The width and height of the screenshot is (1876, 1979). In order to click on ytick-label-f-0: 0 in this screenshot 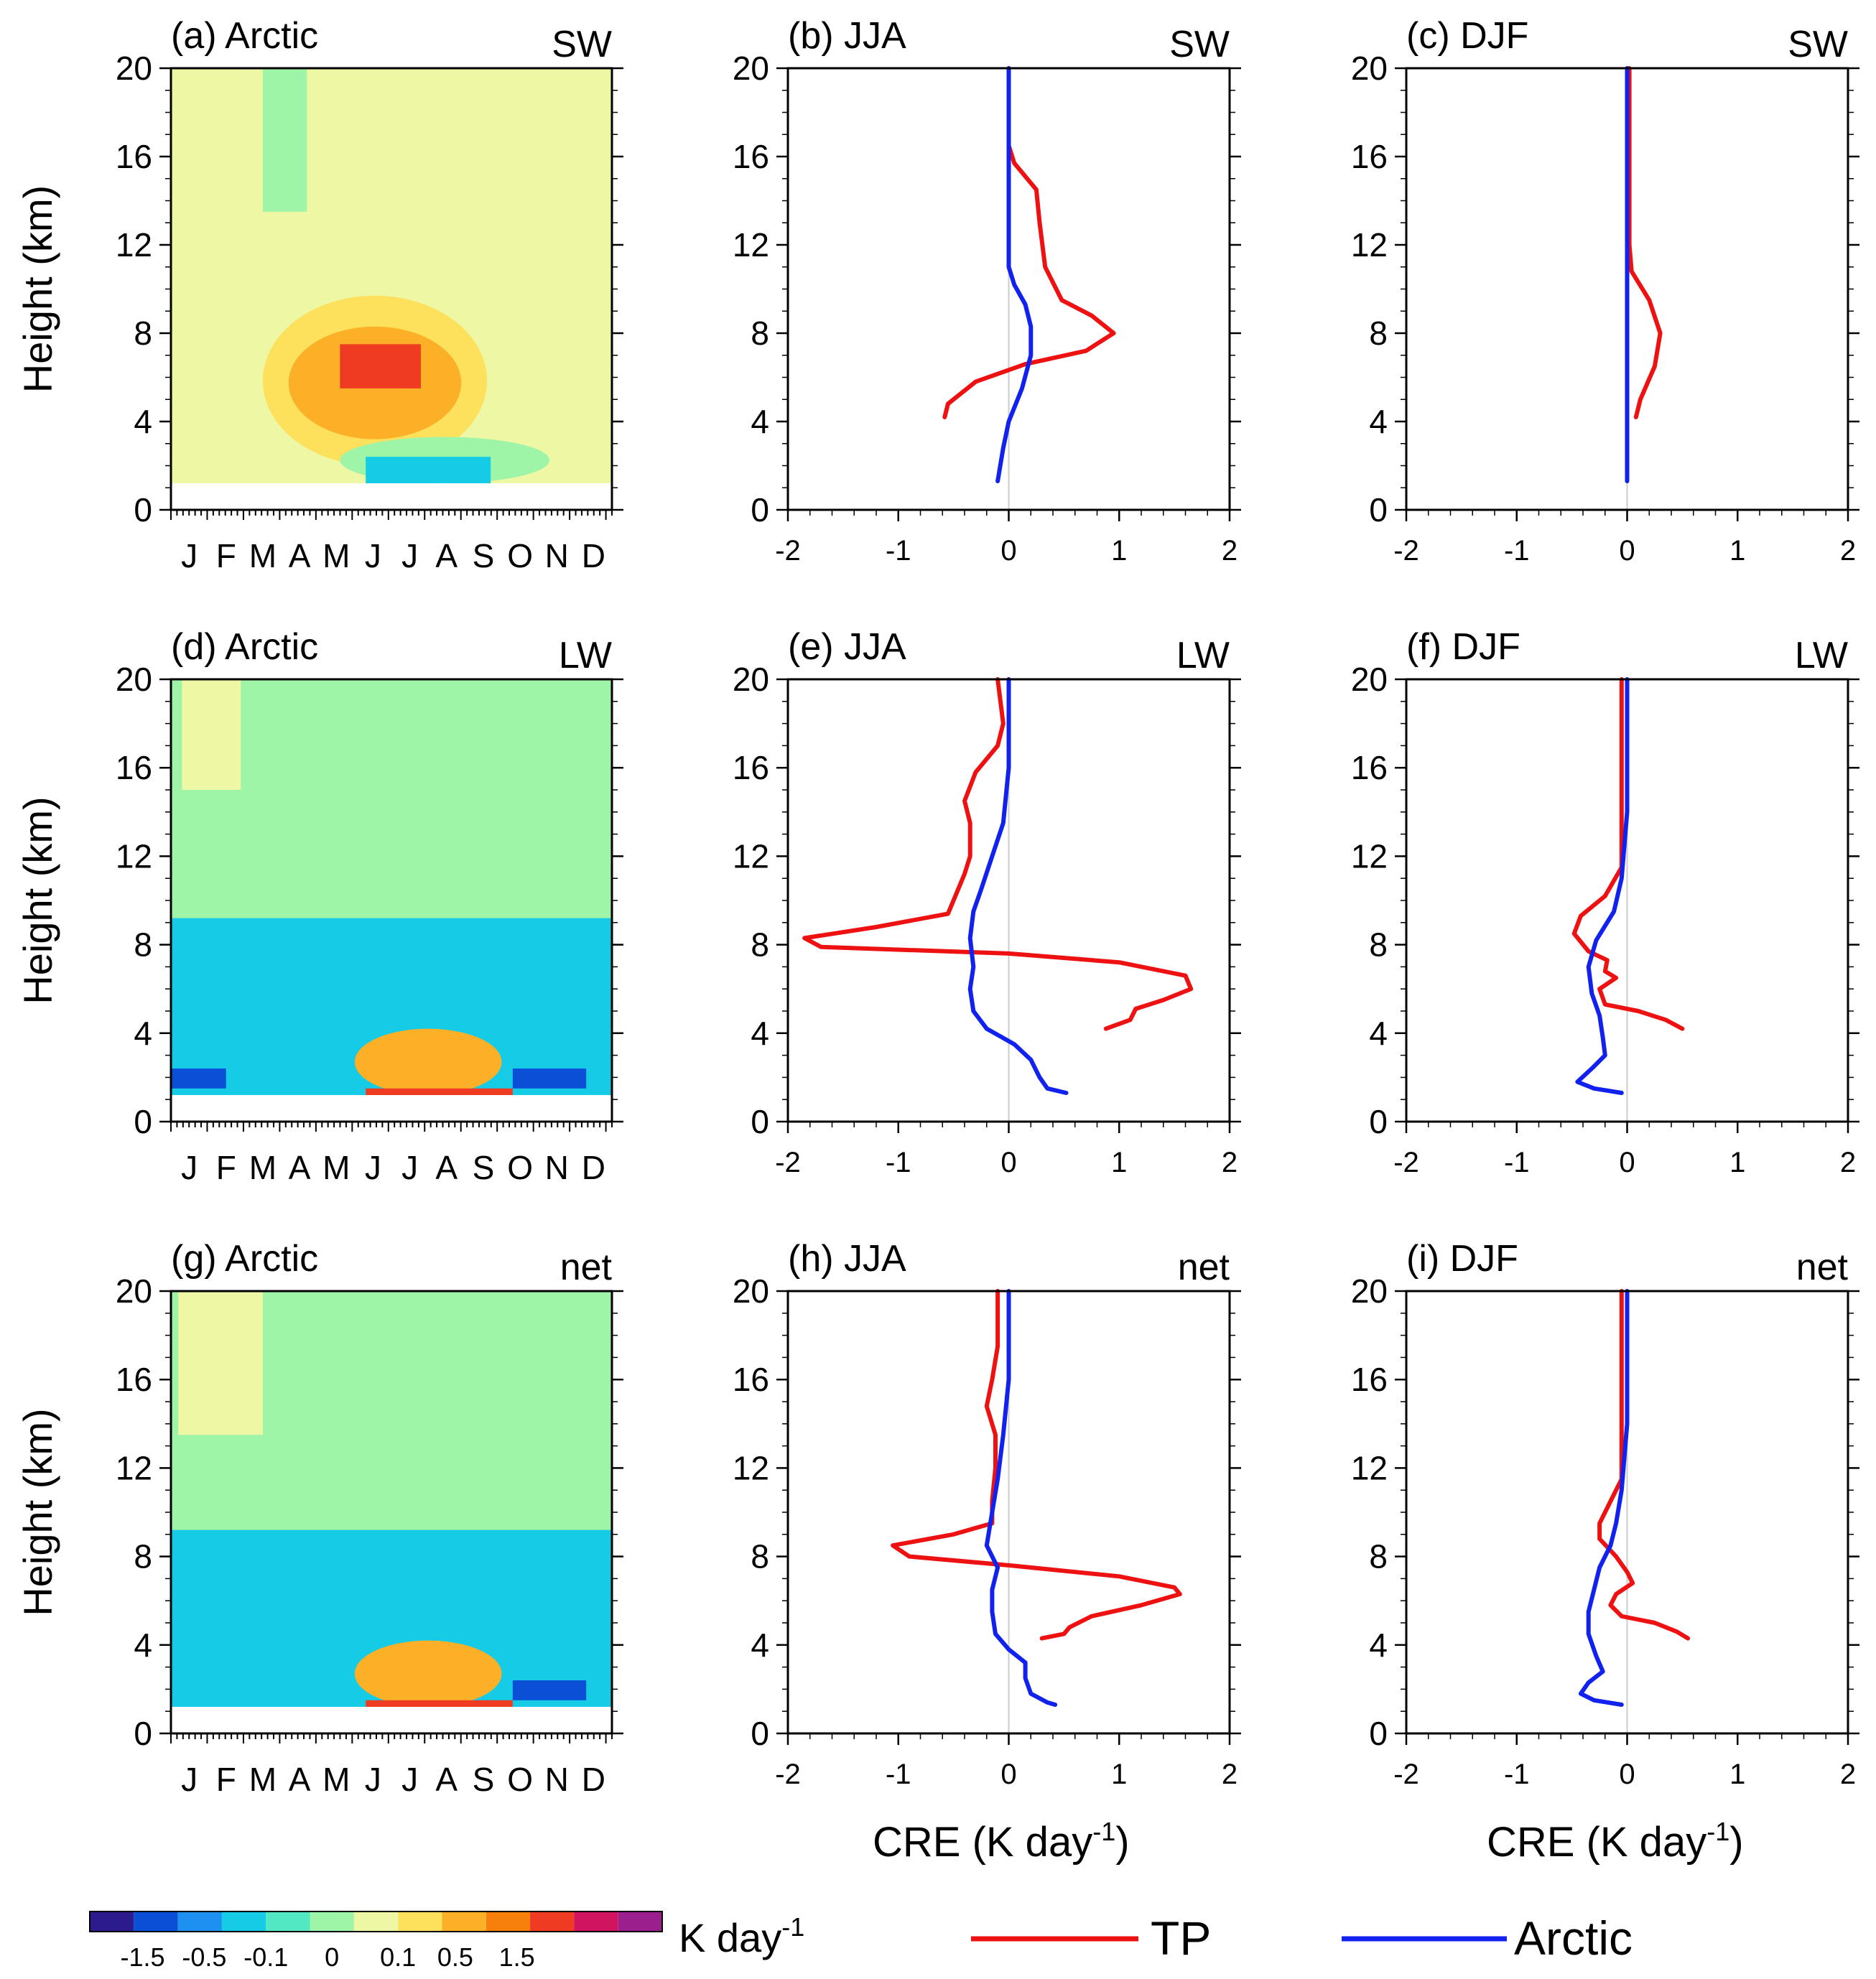, I will do `click(1378, 1121)`.